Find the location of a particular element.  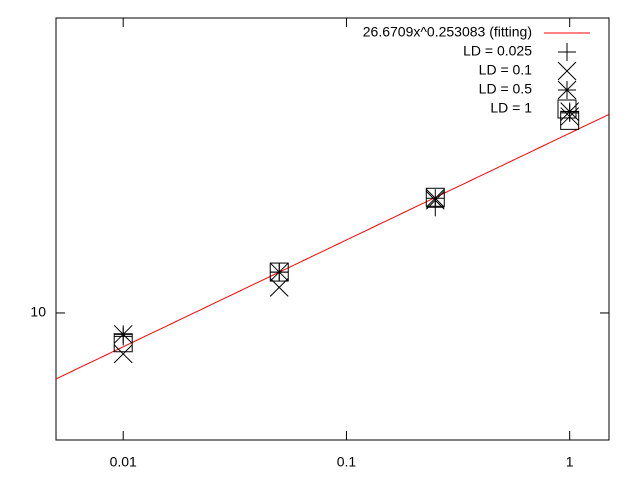

legend-label: LD = 0.1 is located at coordinates (506, 70).